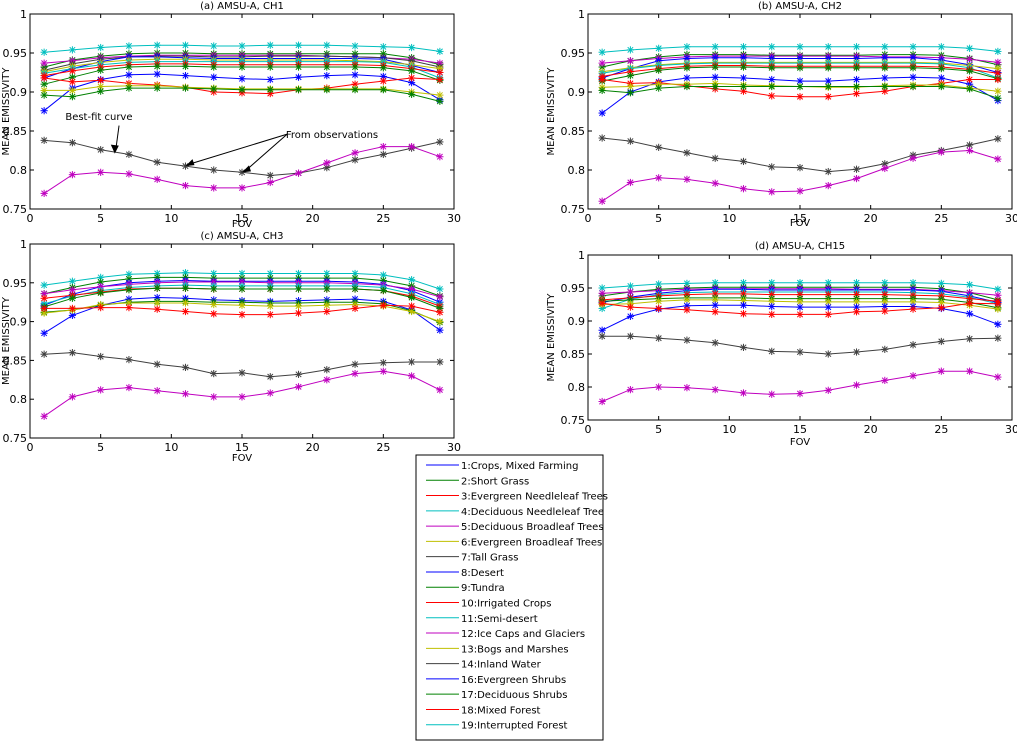 The image size is (1017, 741). What do you see at coordinates (501, 710) in the screenshot?
I see `legend-label: 18:Mixed Forest` at bounding box center [501, 710].